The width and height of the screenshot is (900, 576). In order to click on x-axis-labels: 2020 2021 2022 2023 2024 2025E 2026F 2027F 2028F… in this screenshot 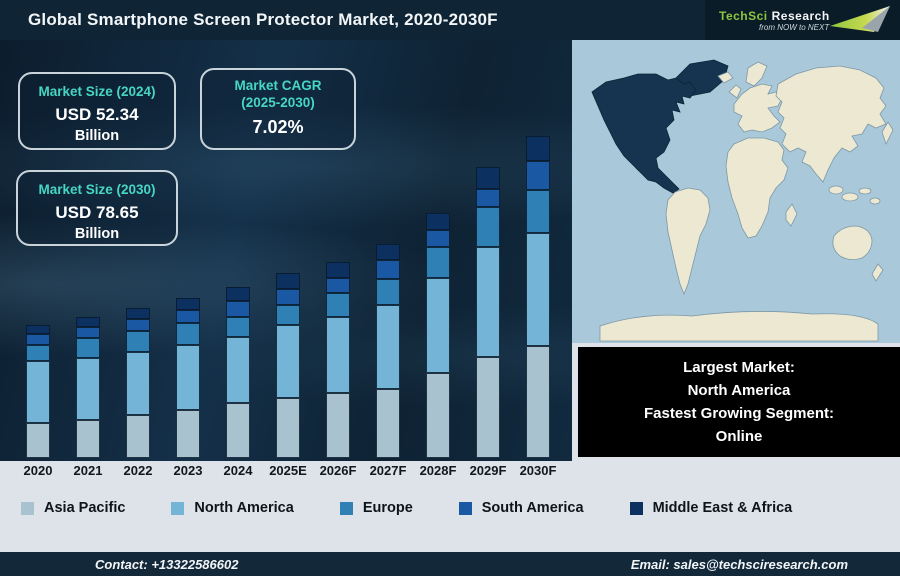, I will do `click(286, 470)`.